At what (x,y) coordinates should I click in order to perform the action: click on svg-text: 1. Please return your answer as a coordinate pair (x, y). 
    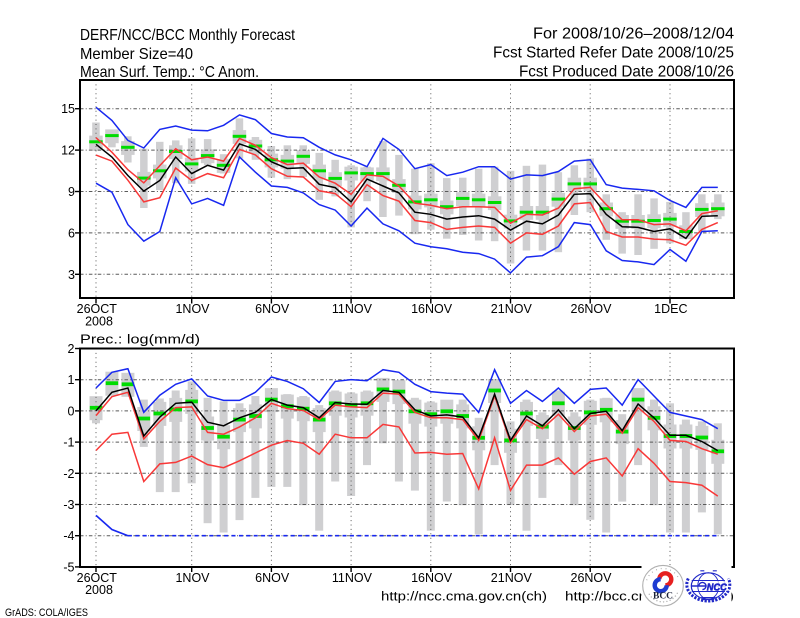
    Looking at the image, I should click on (71, 380).